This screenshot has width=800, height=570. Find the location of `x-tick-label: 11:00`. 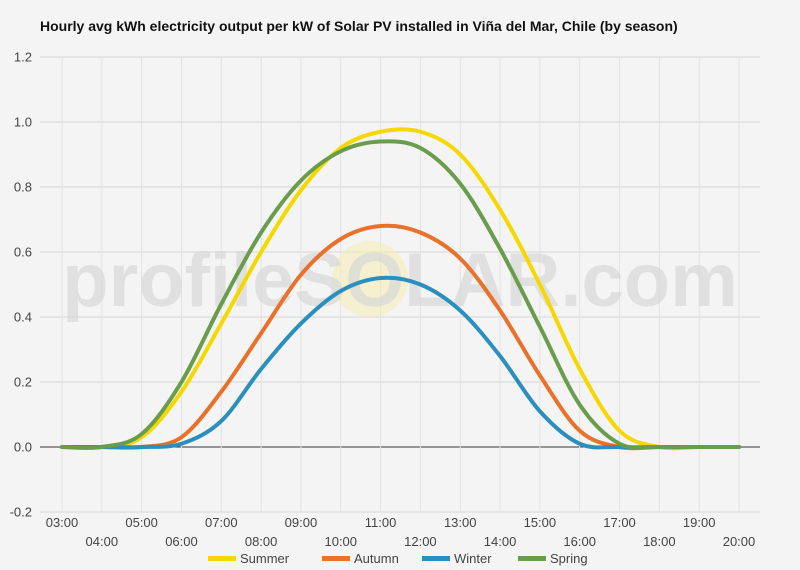

x-tick-label: 11:00 is located at coordinates (381, 522).